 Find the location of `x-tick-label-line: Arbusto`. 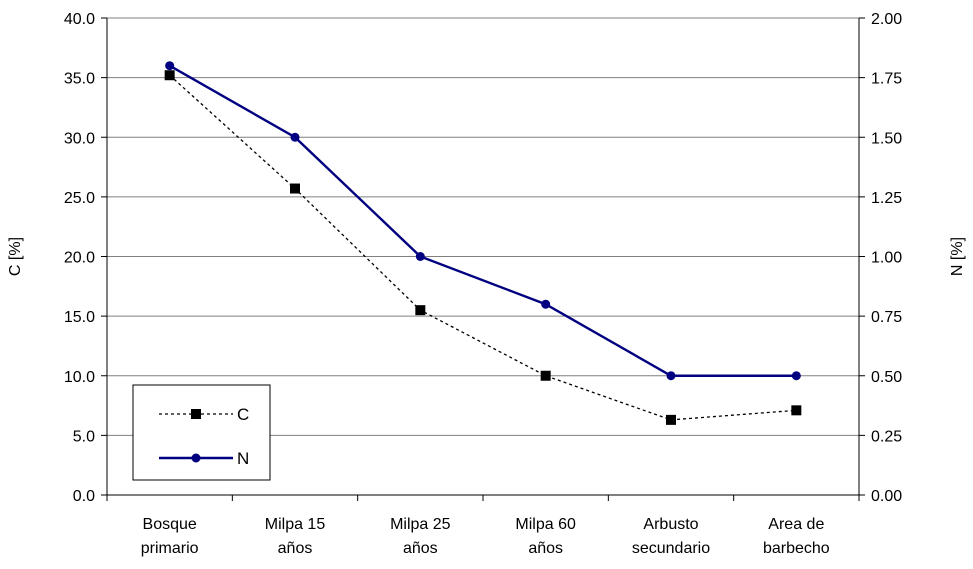

x-tick-label-line: Arbusto is located at coordinates (670, 524).